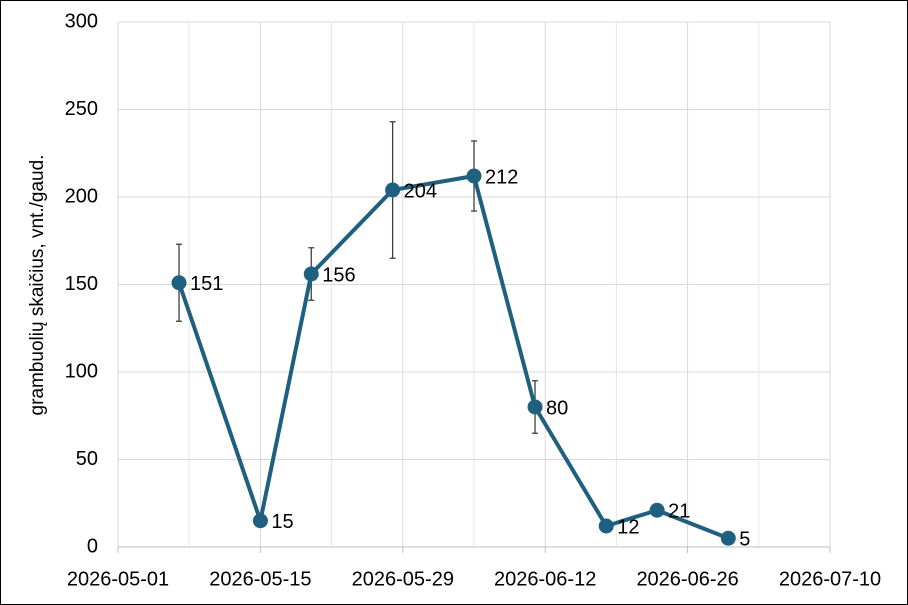  Describe the element at coordinates (81, 109) in the screenshot. I see `y-tick-label: 250` at that location.